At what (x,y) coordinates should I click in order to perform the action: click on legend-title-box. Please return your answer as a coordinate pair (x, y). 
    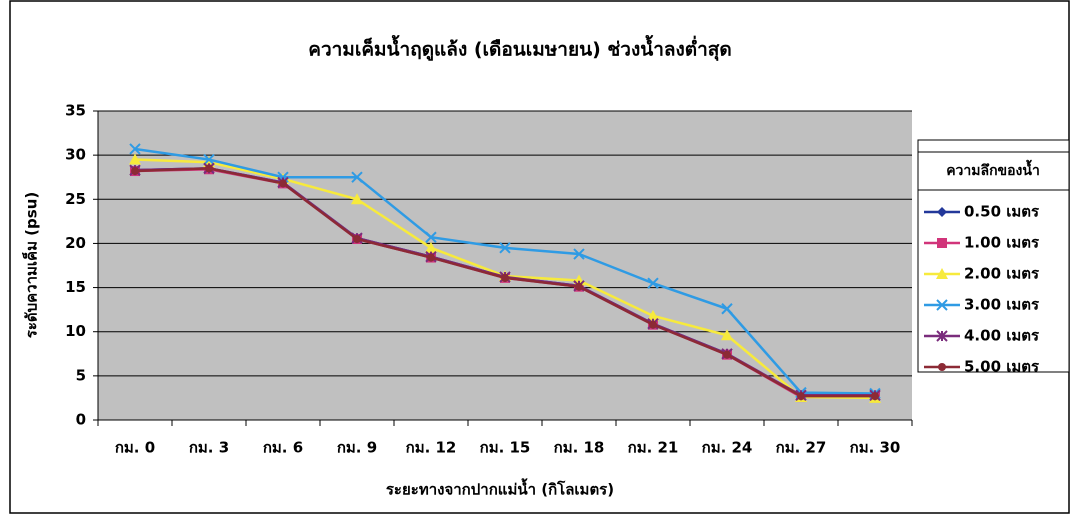
    Looking at the image, I should click on (993, 171).